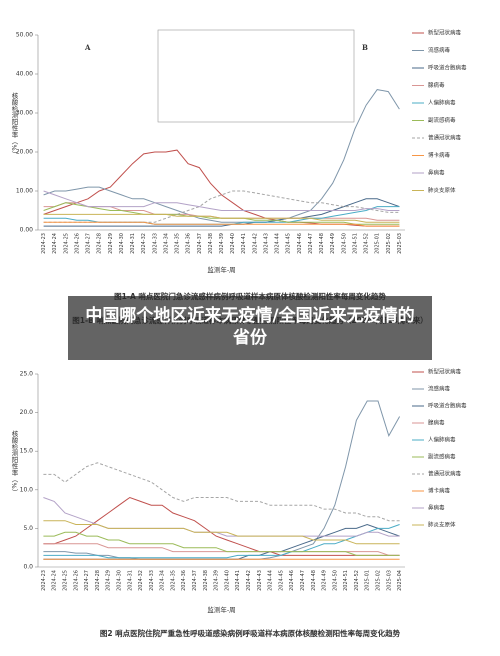 This screenshot has width=500, height=656. What do you see at coordinates (44, 243) in the screenshot?
I see `x-tick-label: 2024-23` at bounding box center [44, 243].